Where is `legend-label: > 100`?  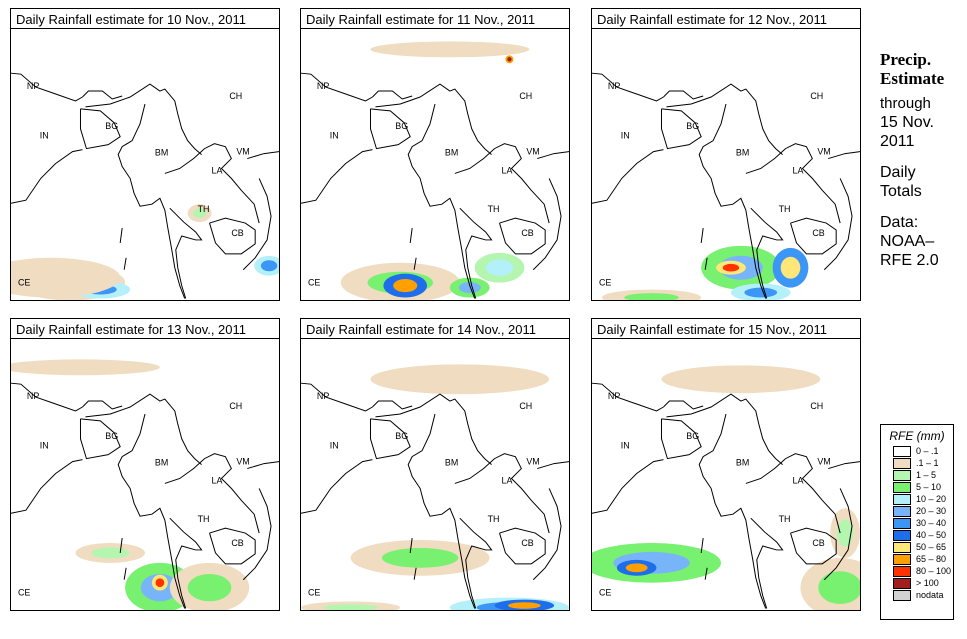
legend-label: > 100 is located at coordinates (927, 583).